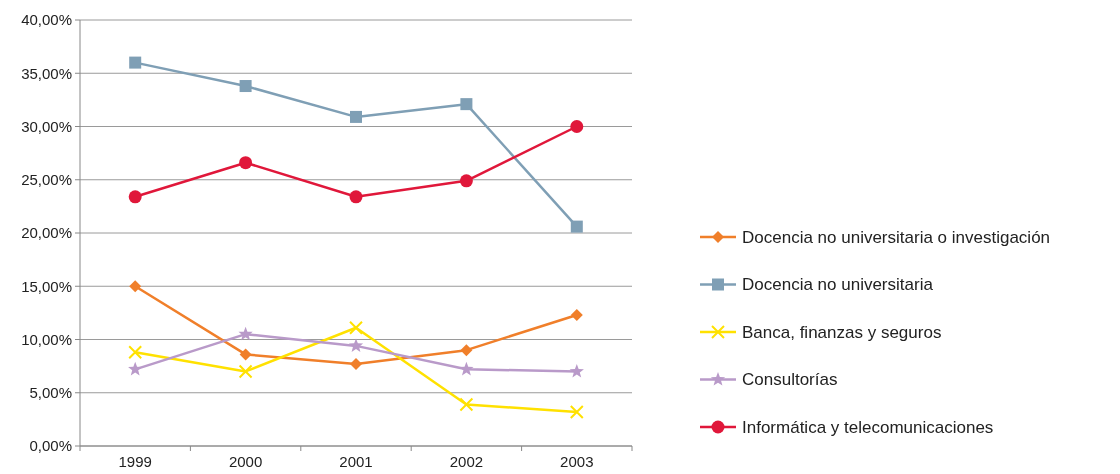 The width and height of the screenshot is (1120, 474). Describe the element at coordinates (577, 461) in the screenshot. I see `x-tick-label: 2003` at that location.